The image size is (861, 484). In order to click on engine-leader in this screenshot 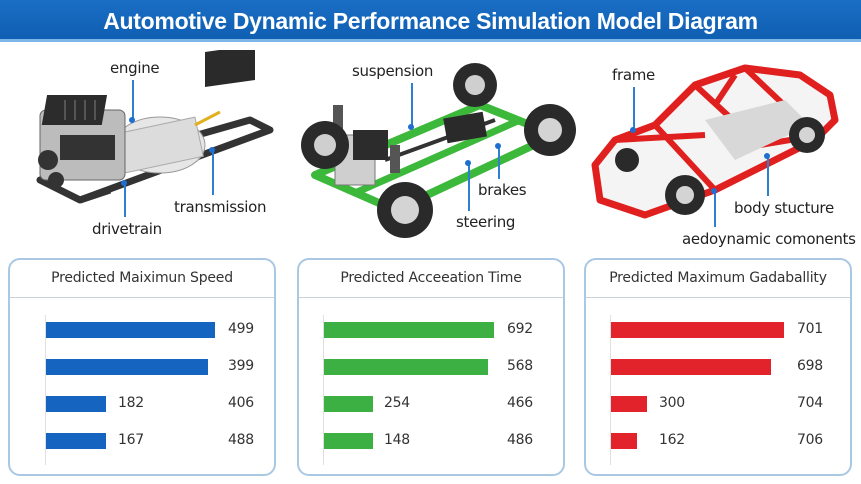, I will do `click(133, 100)`.